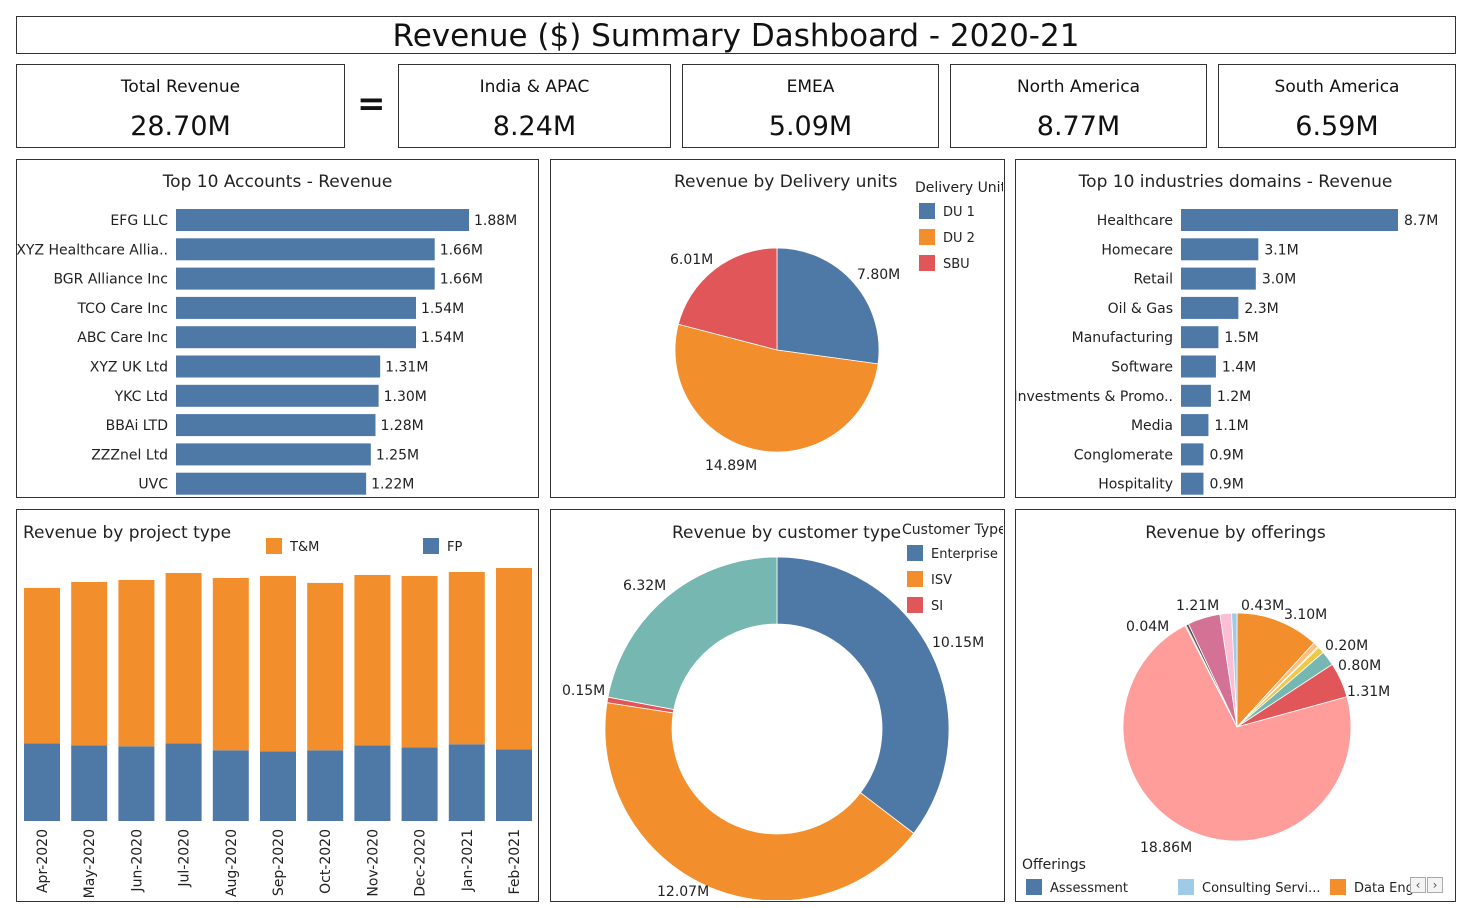  Describe the element at coordinates (1359, 666) in the screenshot. I see `data-label: 0.80M` at that location.